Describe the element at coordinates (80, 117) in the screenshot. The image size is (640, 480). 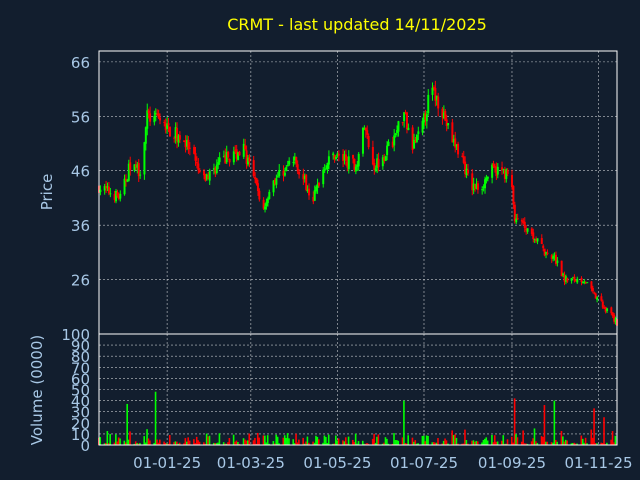
I see `price-y-tick-label: 56` at that location.